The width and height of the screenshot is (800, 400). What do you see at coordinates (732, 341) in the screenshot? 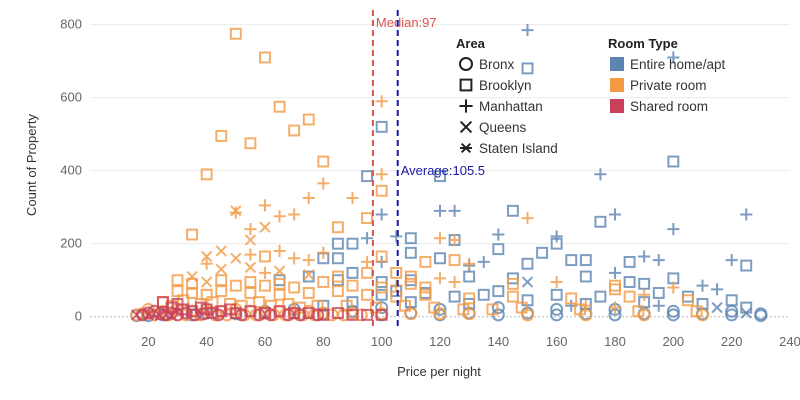
I see `x-tick-label: 220` at bounding box center [732, 341].